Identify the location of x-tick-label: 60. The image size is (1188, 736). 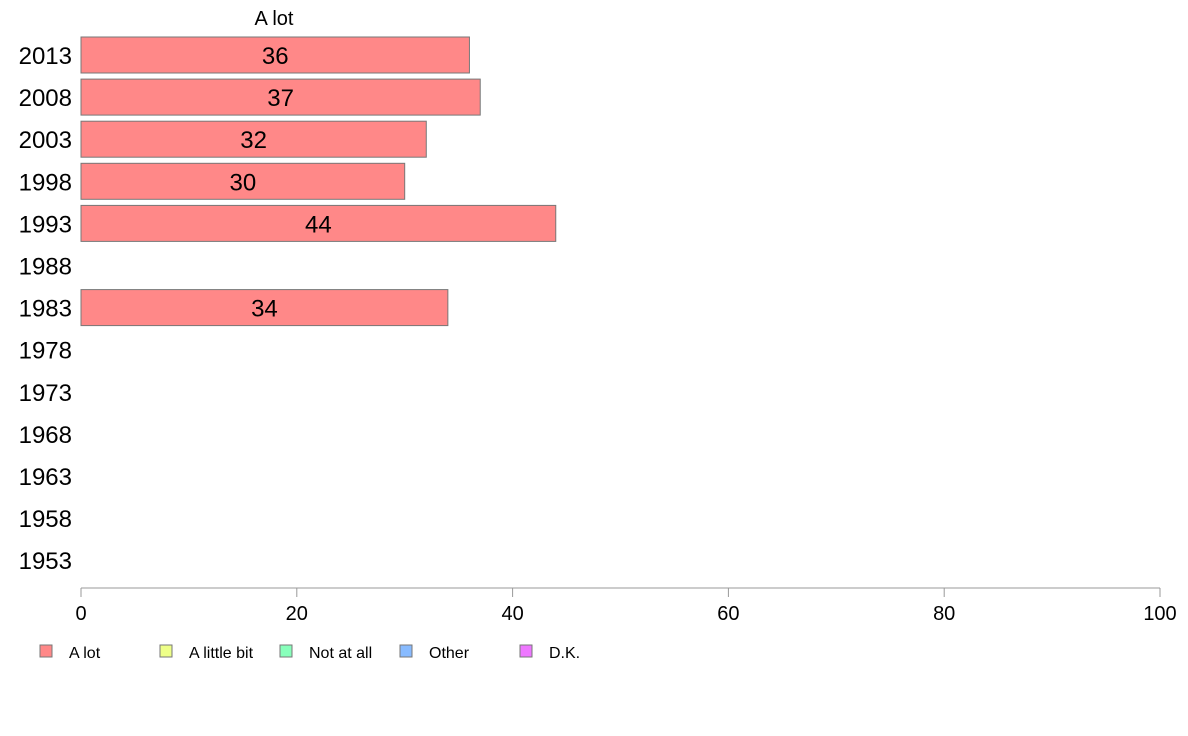
(728, 614).